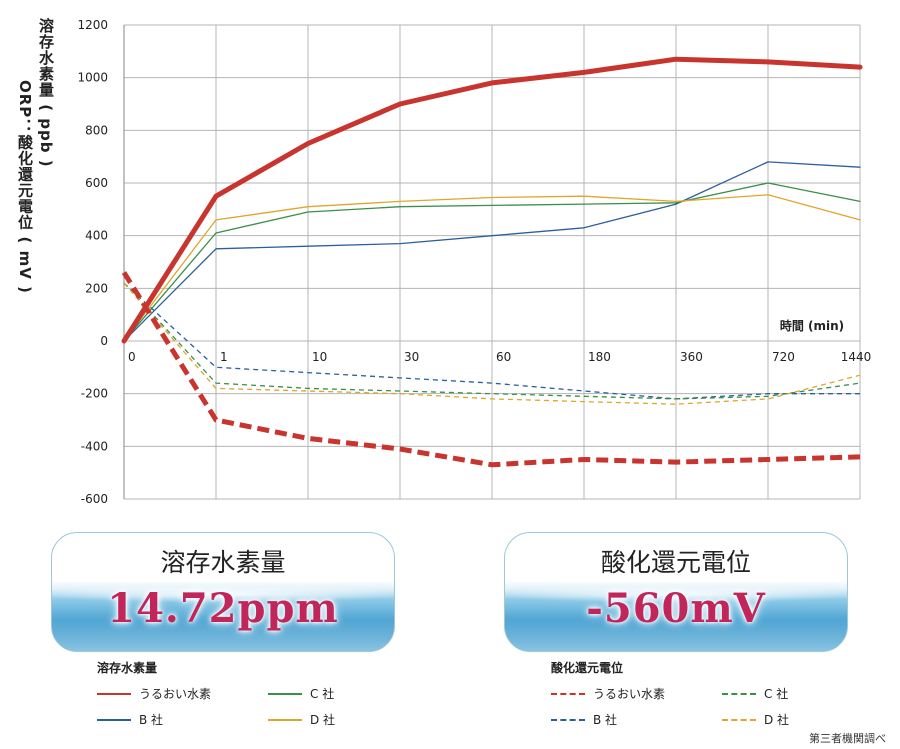 The height and width of the screenshot is (749, 900). I want to click on x-tick-label: 0, so click(132, 357).